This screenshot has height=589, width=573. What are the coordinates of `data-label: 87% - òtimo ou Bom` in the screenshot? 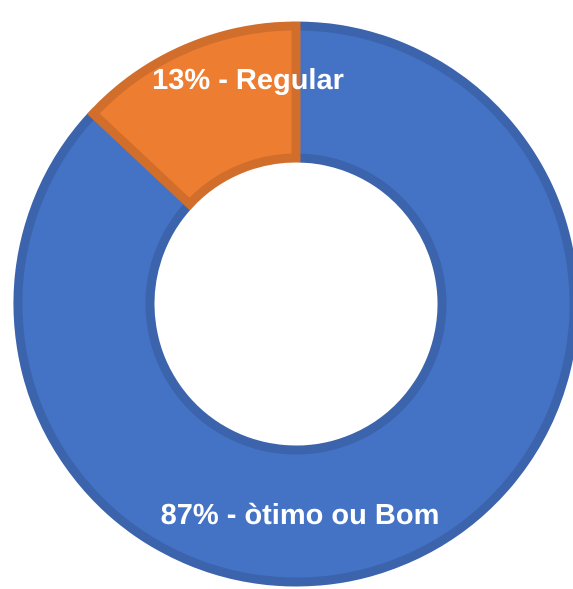 It's located at (300, 515).